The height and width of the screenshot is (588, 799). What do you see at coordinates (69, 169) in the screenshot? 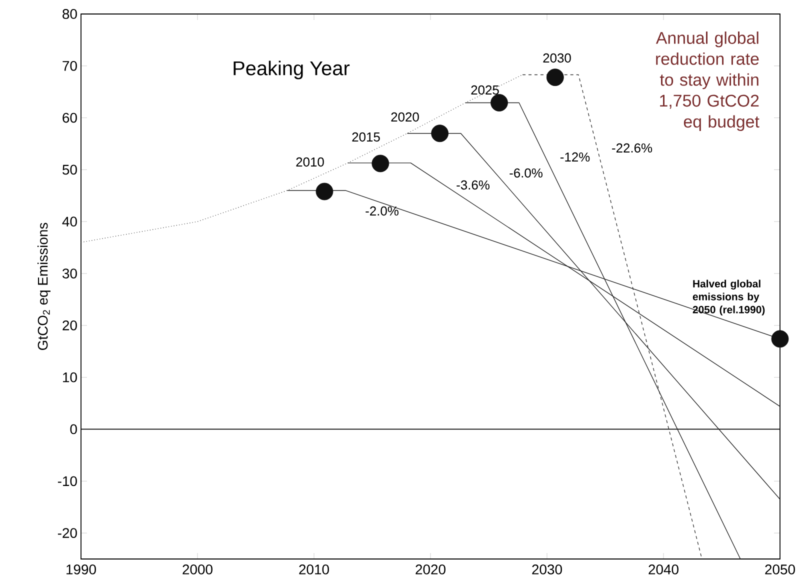
I see `y-tick-label: 50` at bounding box center [69, 169].